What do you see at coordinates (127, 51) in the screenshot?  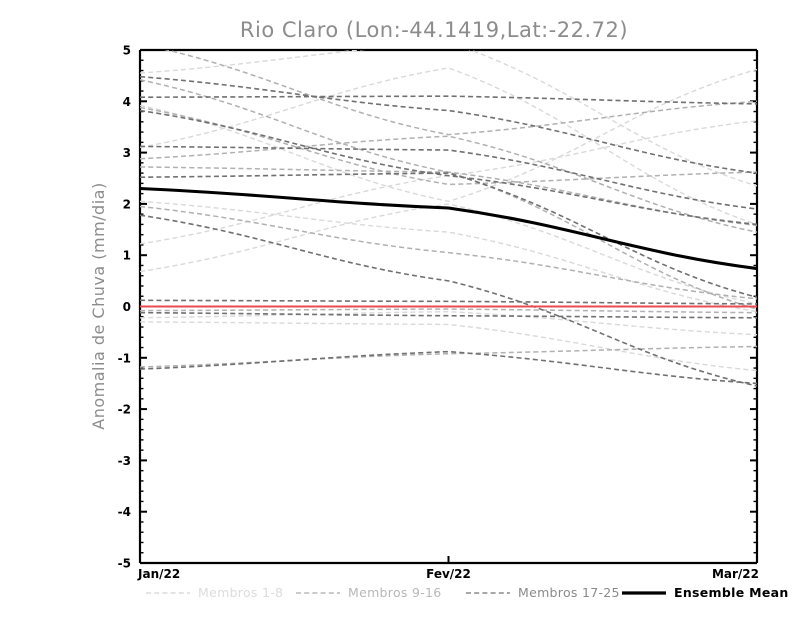 I see `y-tick-label: 5` at bounding box center [127, 51].